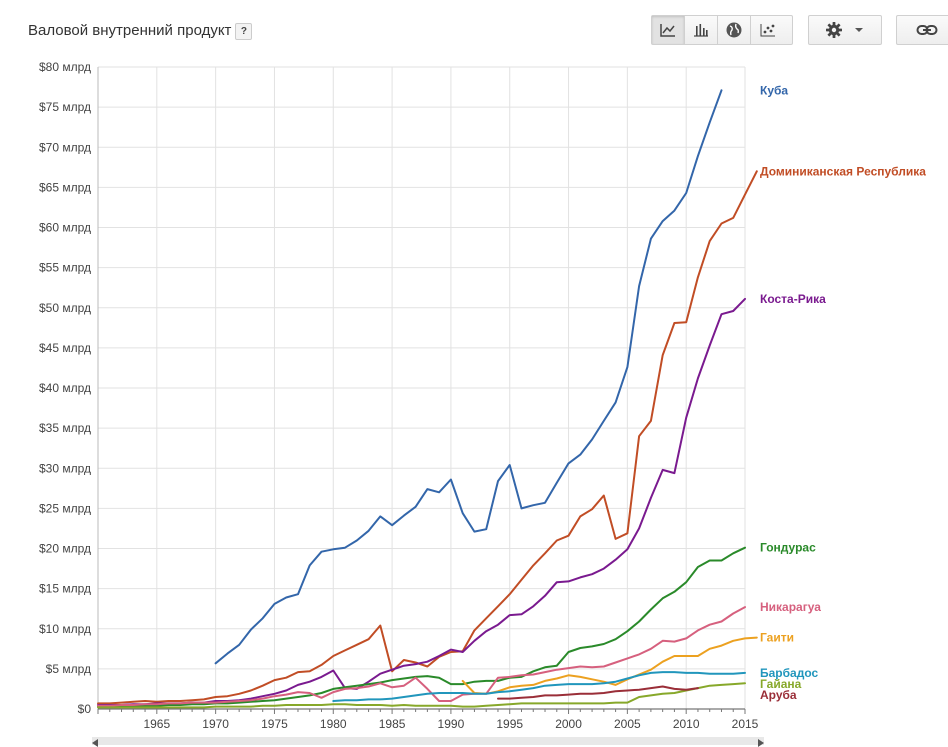  What do you see at coordinates (215, 724) in the screenshot?
I see `x-tick-label: 1970` at bounding box center [215, 724].